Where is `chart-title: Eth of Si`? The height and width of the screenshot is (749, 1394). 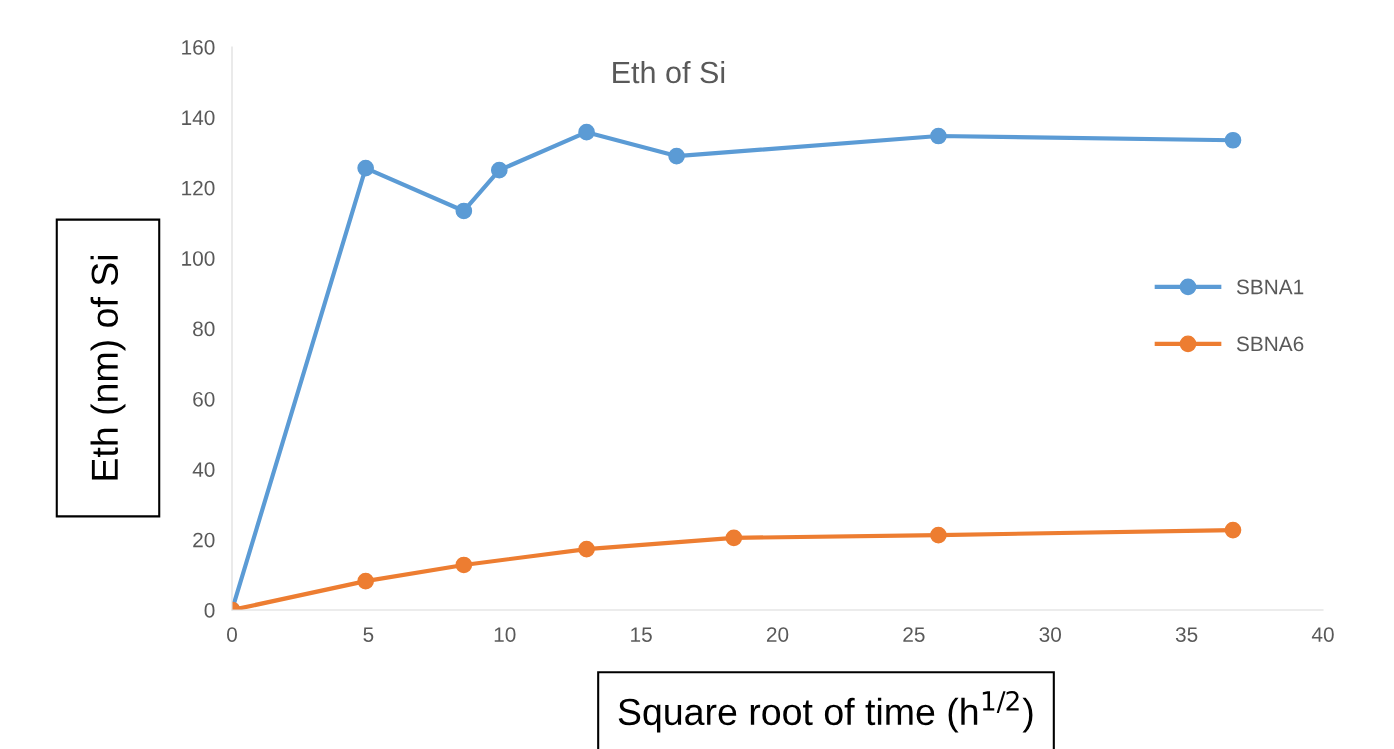 chart-title: Eth of Si is located at coordinates (669, 72).